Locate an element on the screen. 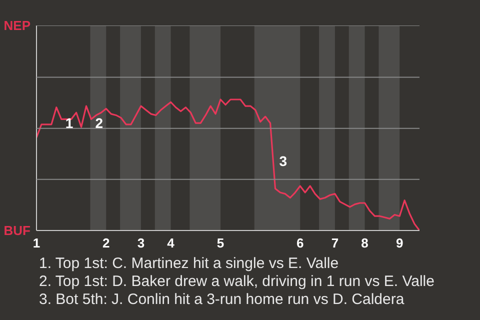  x-tick-label: 5 is located at coordinates (220, 243).